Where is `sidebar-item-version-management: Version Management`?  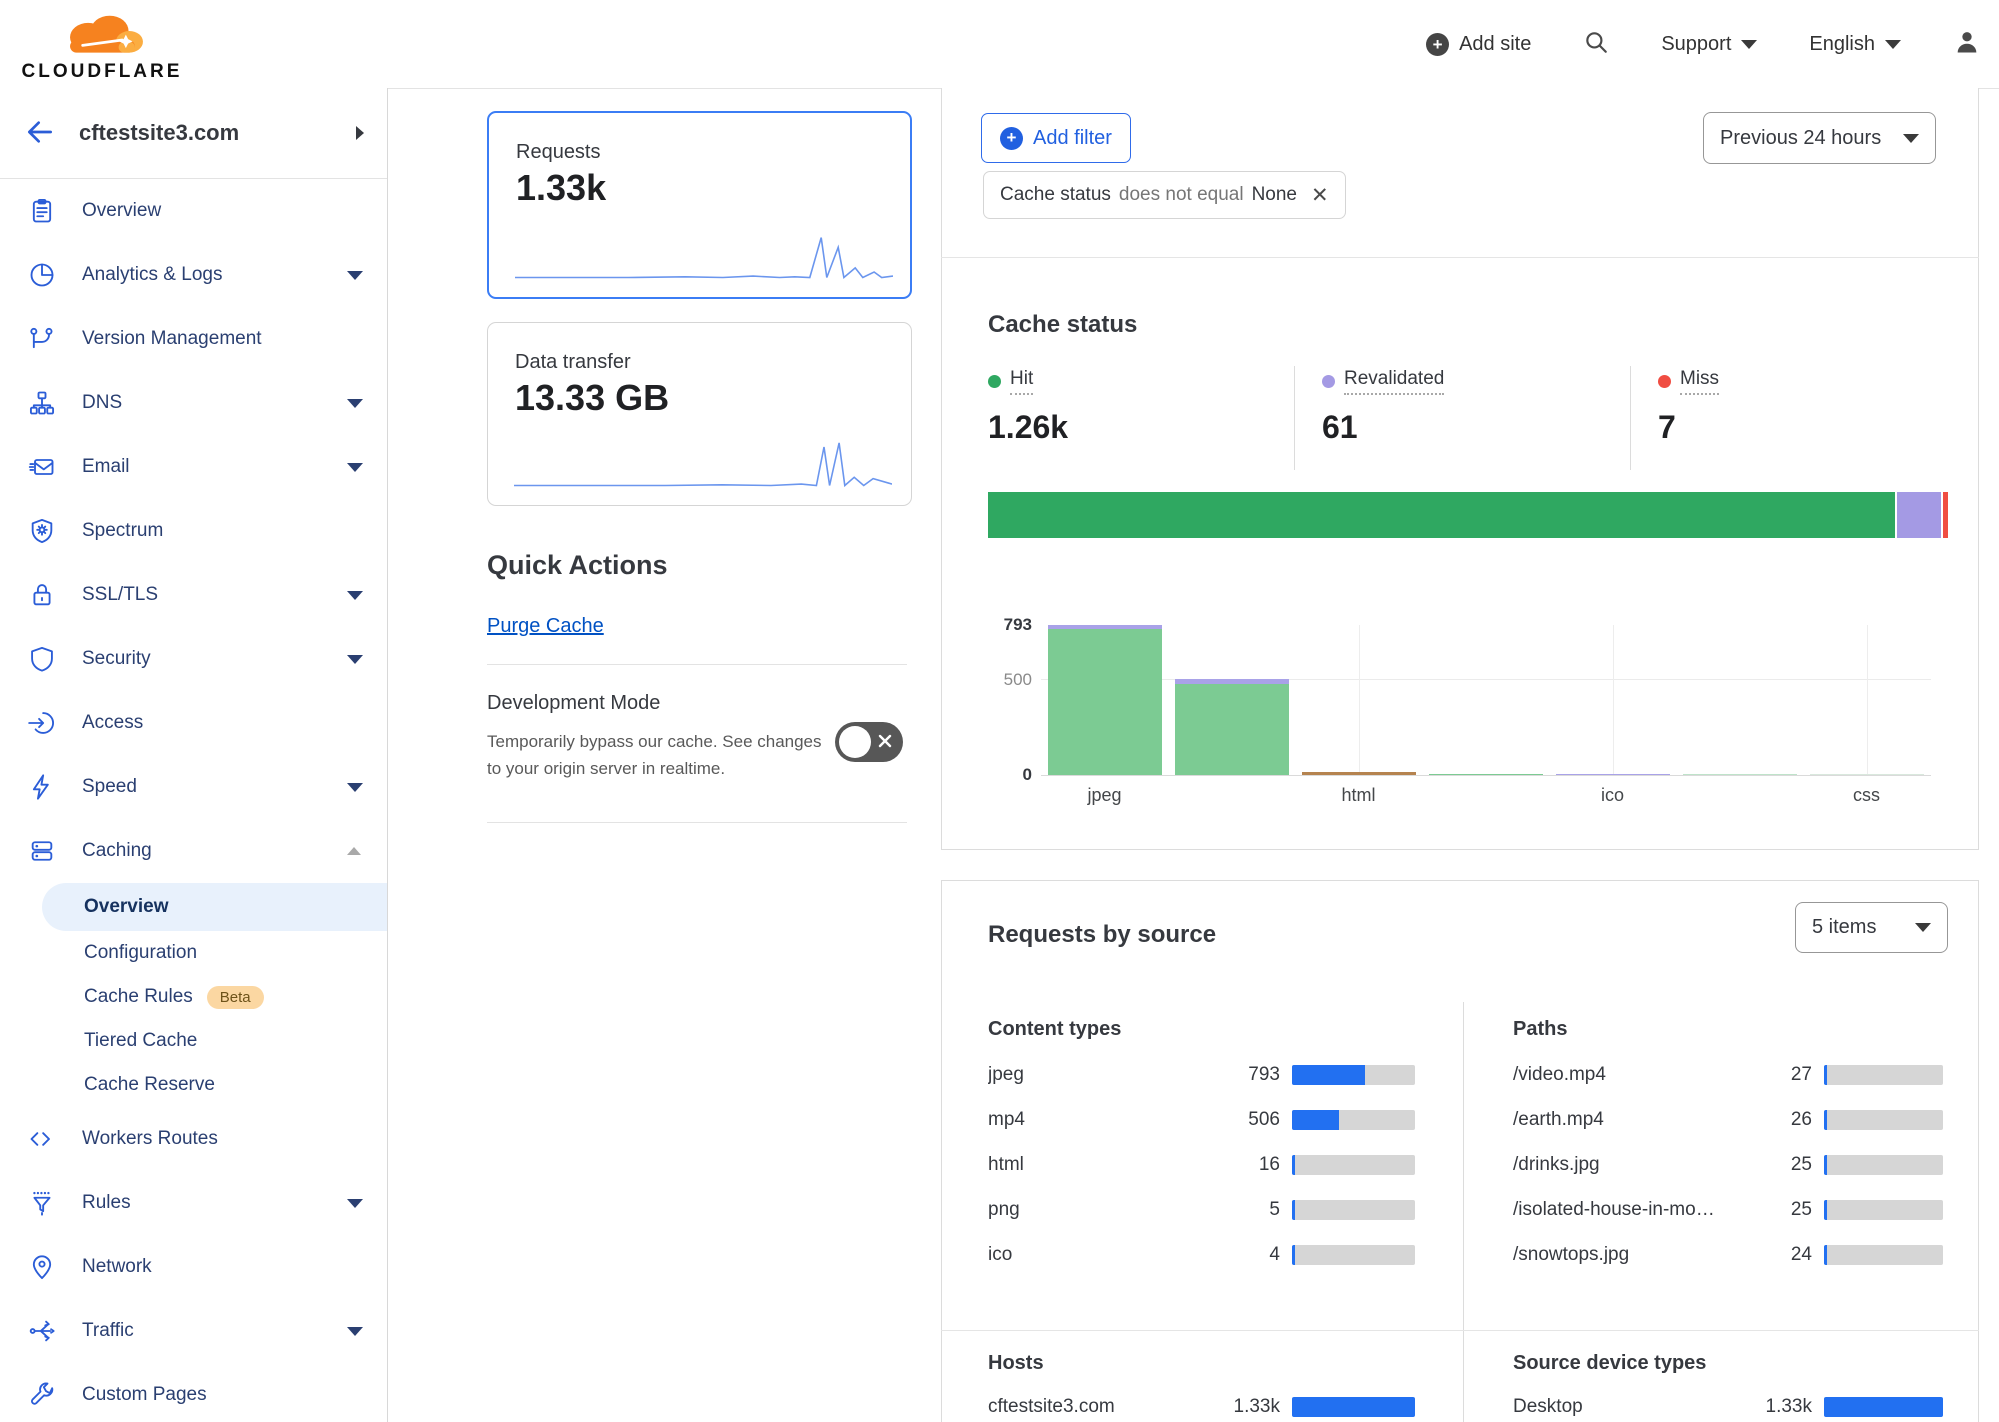 sidebar-item-version-management: Version Management is located at coordinates (193, 339).